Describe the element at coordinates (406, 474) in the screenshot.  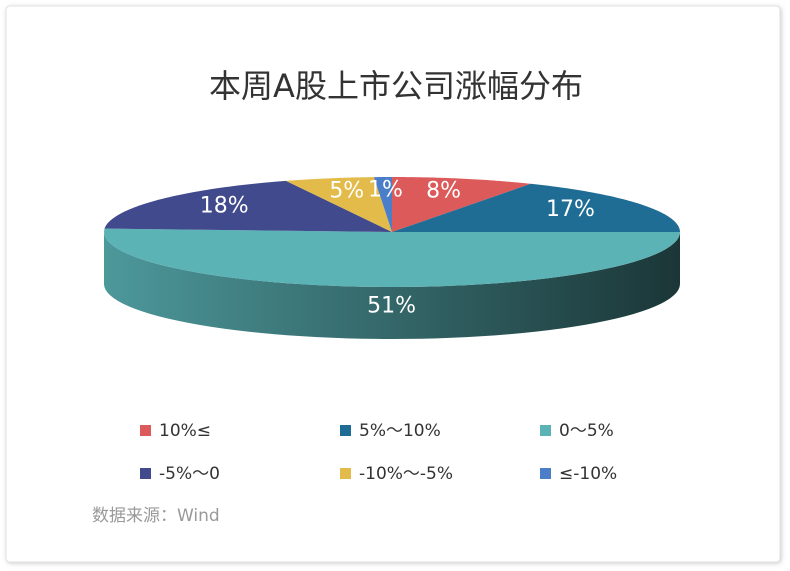
I see `legend-label: -10%～-5%` at that location.